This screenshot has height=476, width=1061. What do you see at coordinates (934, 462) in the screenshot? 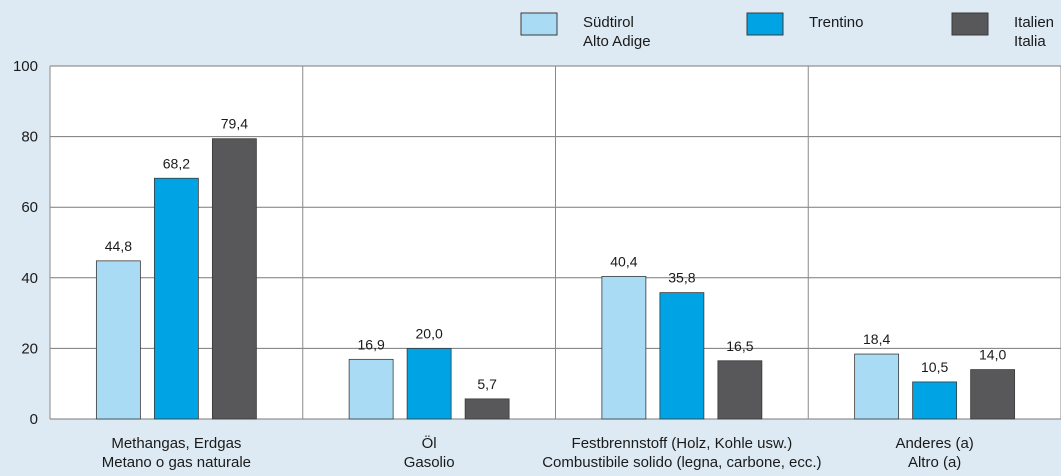
I see `x-category-label: Altro (a)` at bounding box center [934, 462].